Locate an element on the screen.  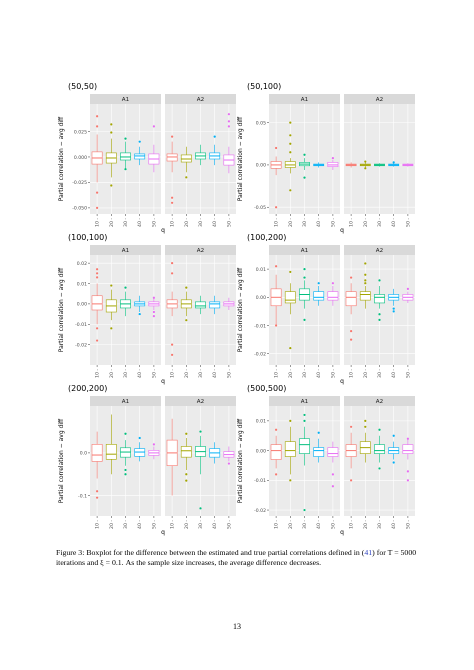
y-tick-label: 0.000 is located at coordinates (80, 158).